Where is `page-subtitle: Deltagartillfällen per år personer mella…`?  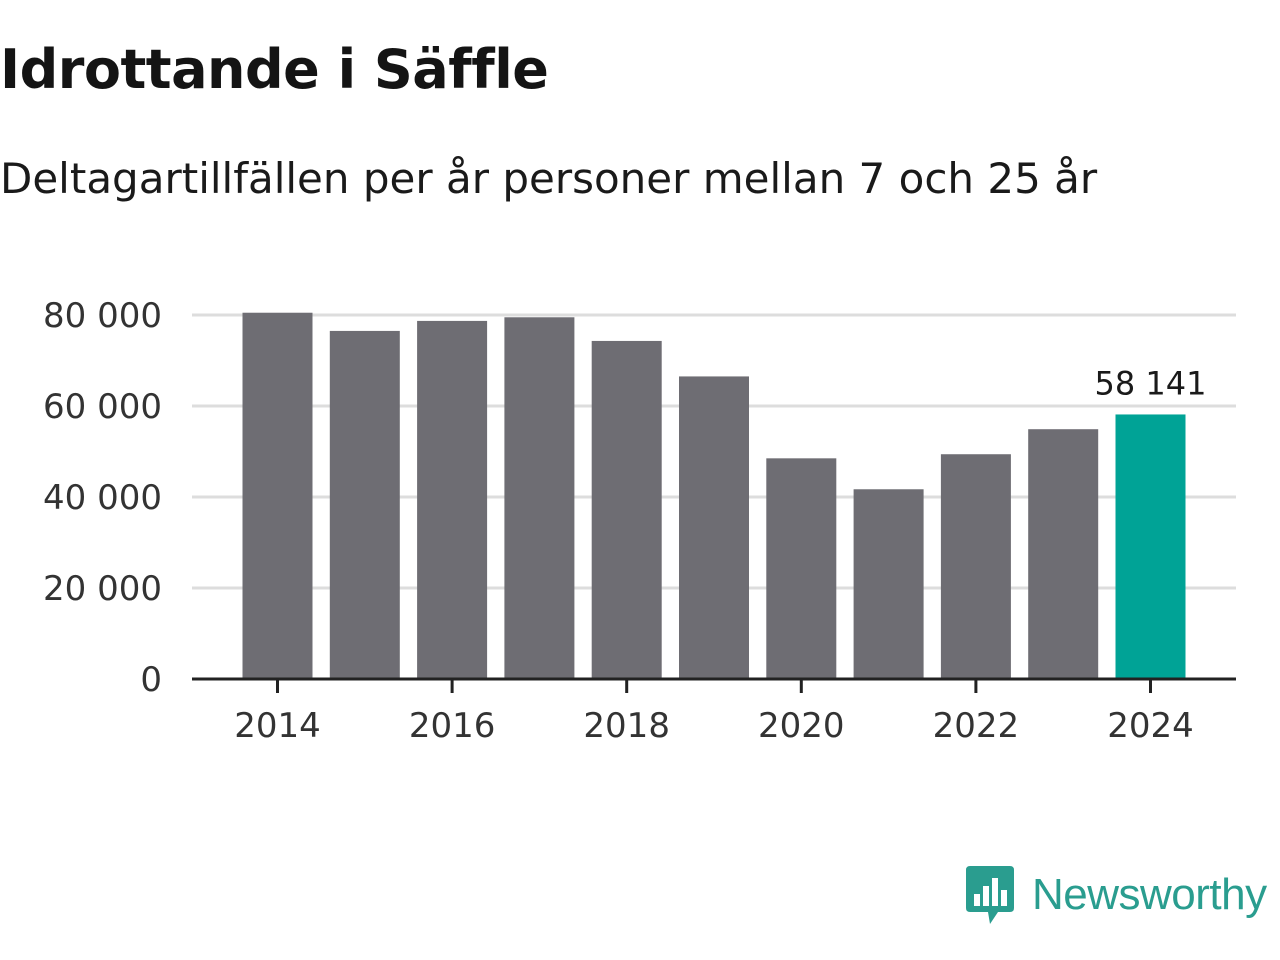 page-subtitle: Deltagartillfällen per år personer mella… is located at coordinates (549, 178).